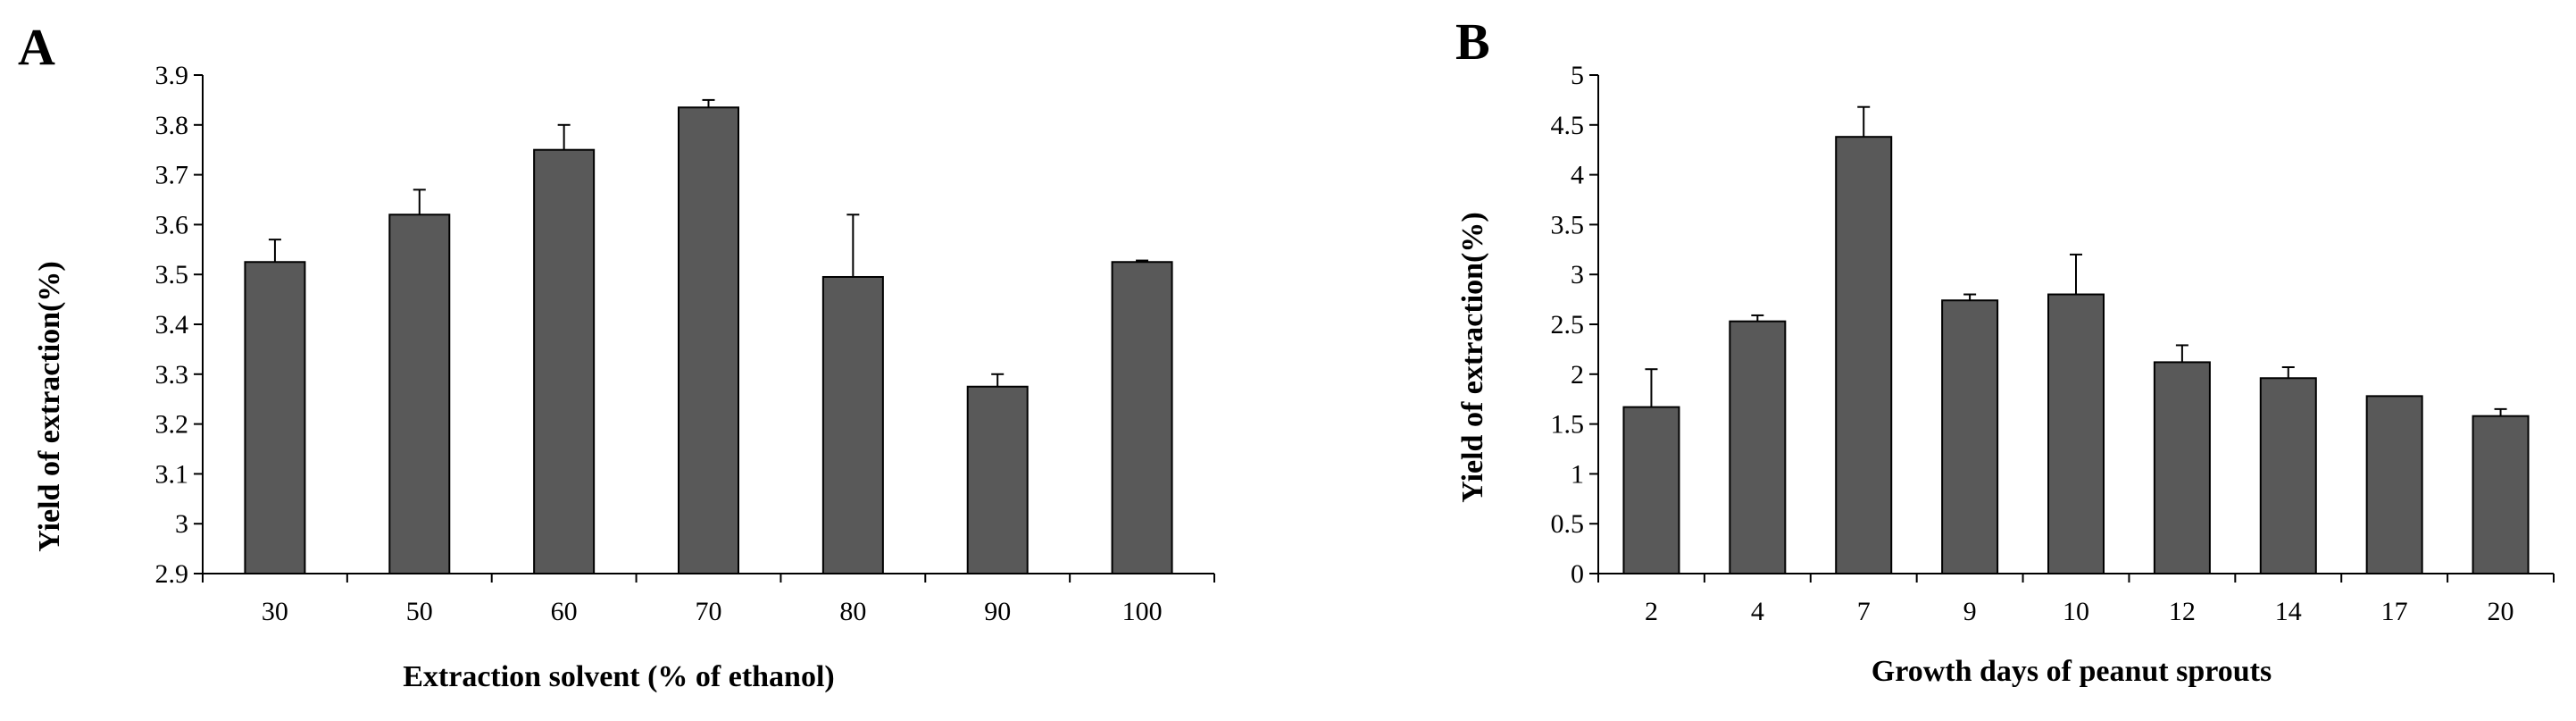 The image size is (2576, 721). I want to click on a-y-tick-label: 3.8, so click(172, 126).